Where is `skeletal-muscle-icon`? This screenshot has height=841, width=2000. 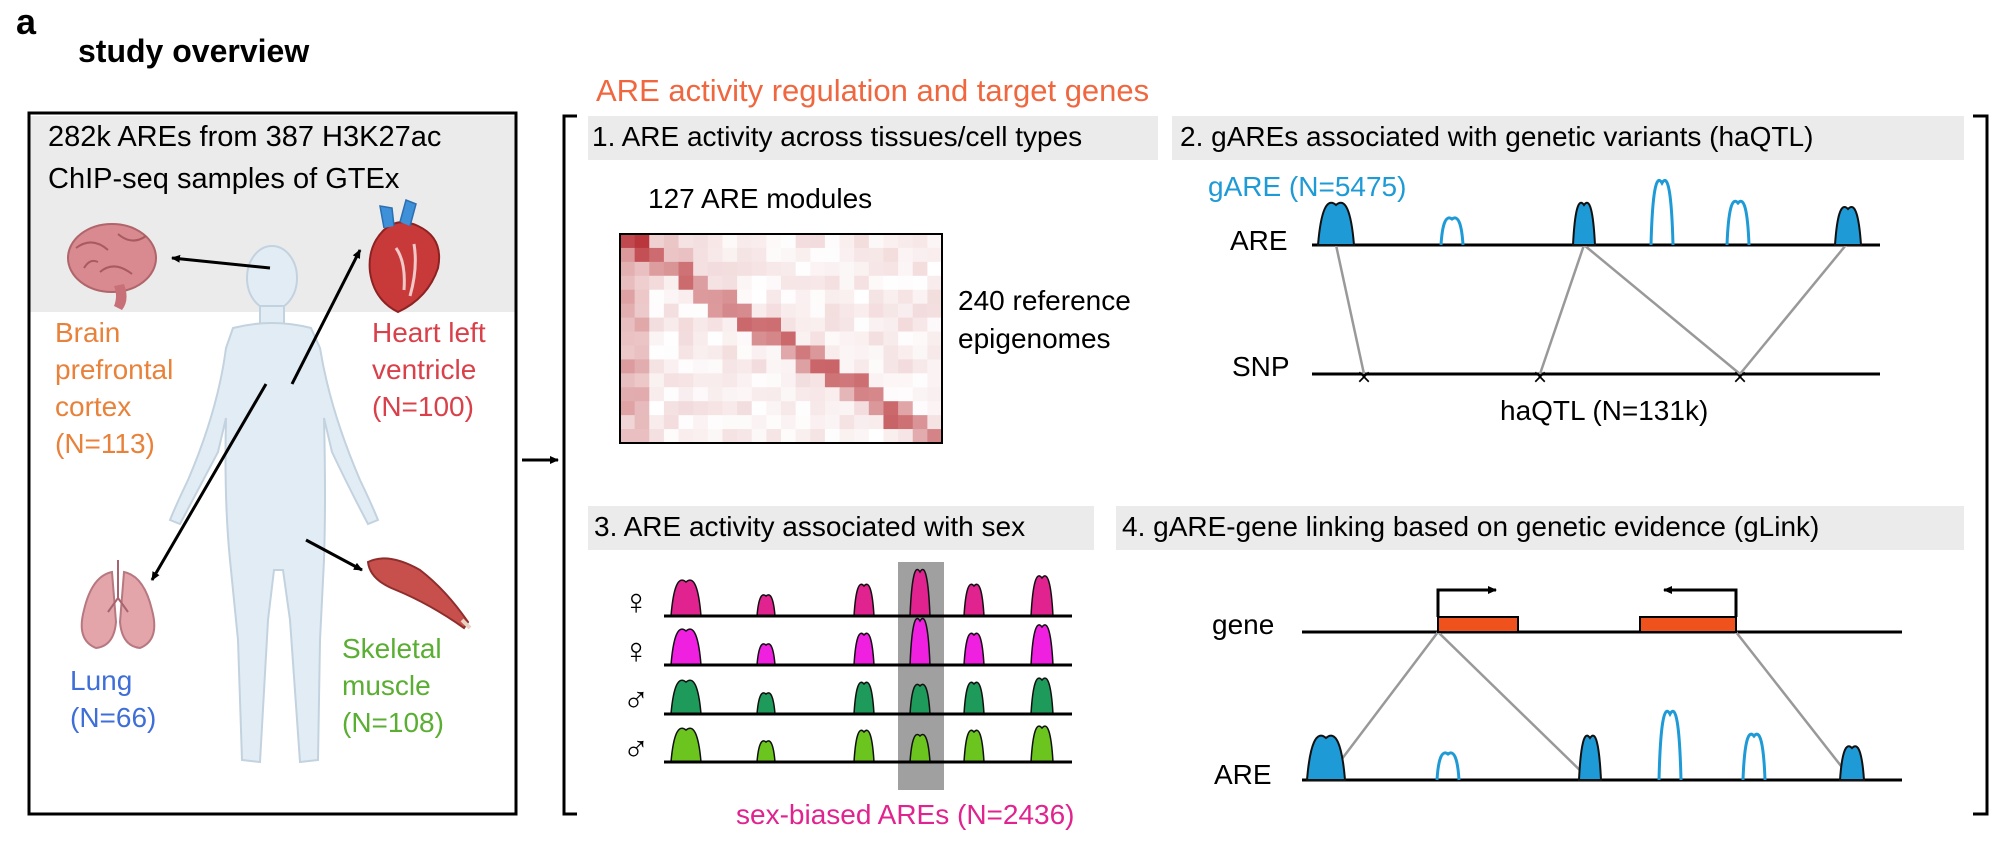
skeletal-muscle-icon is located at coordinates (419, 593).